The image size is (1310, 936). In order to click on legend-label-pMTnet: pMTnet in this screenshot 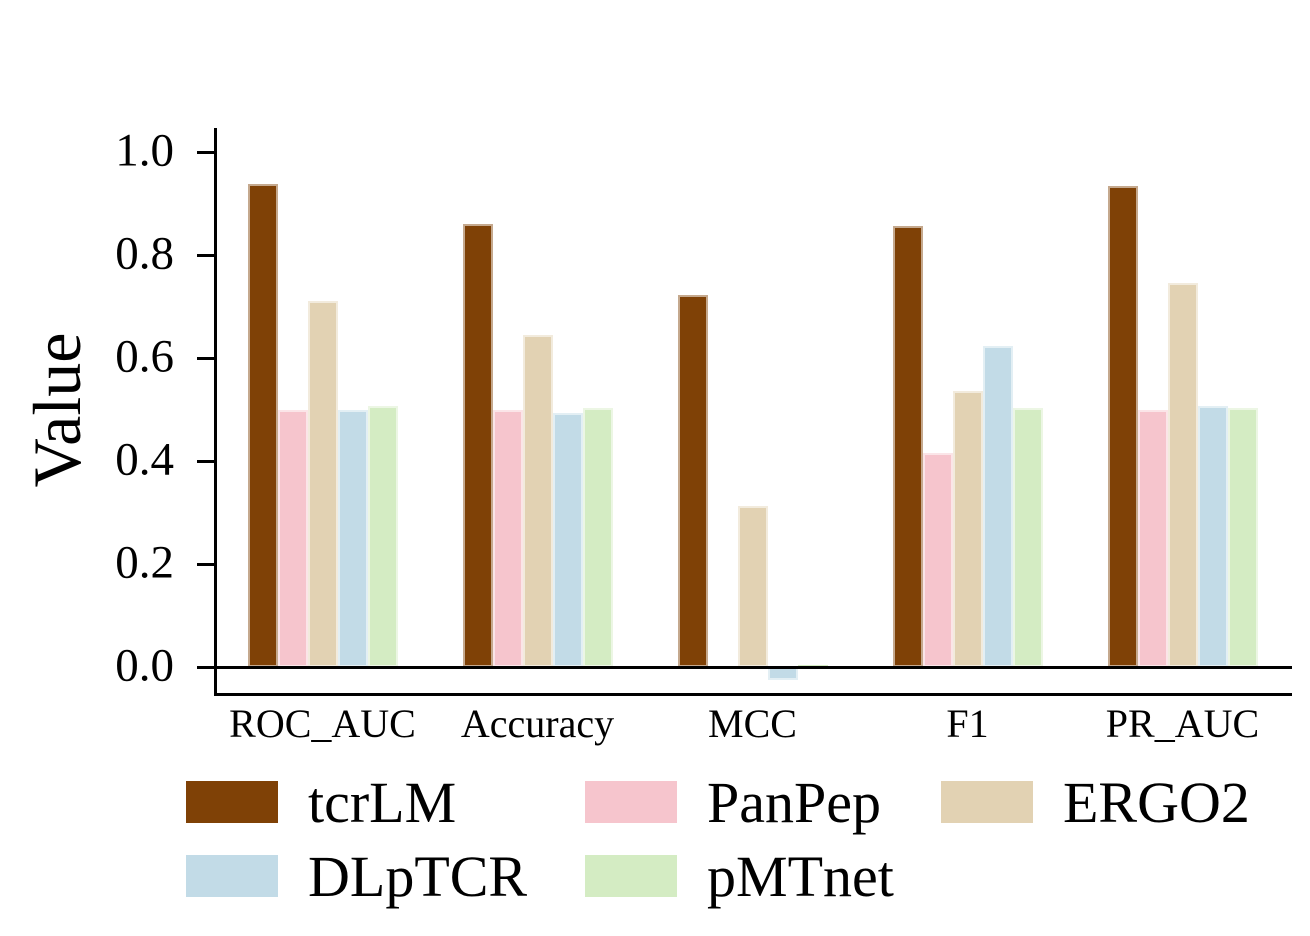, I will do `click(800, 876)`.